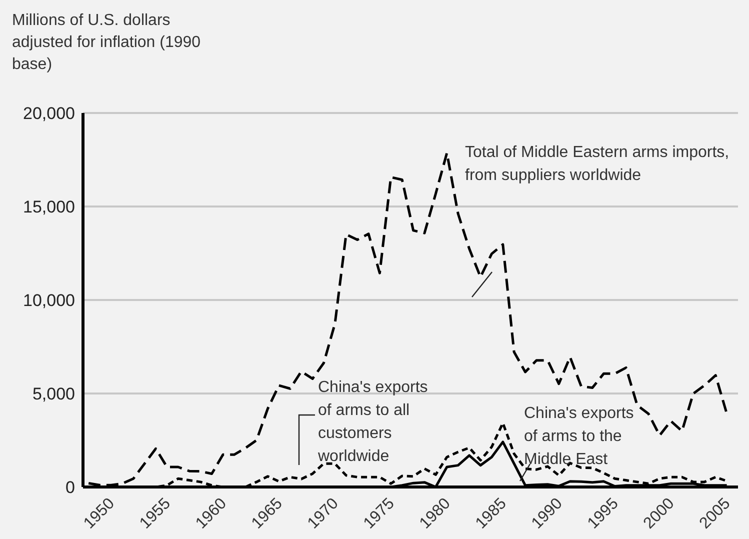  Describe the element at coordinates (597, 164) in the screenshot. I see `annotation: Total of Middle Eastern arms imports, from suppliers worldwide` at that location.